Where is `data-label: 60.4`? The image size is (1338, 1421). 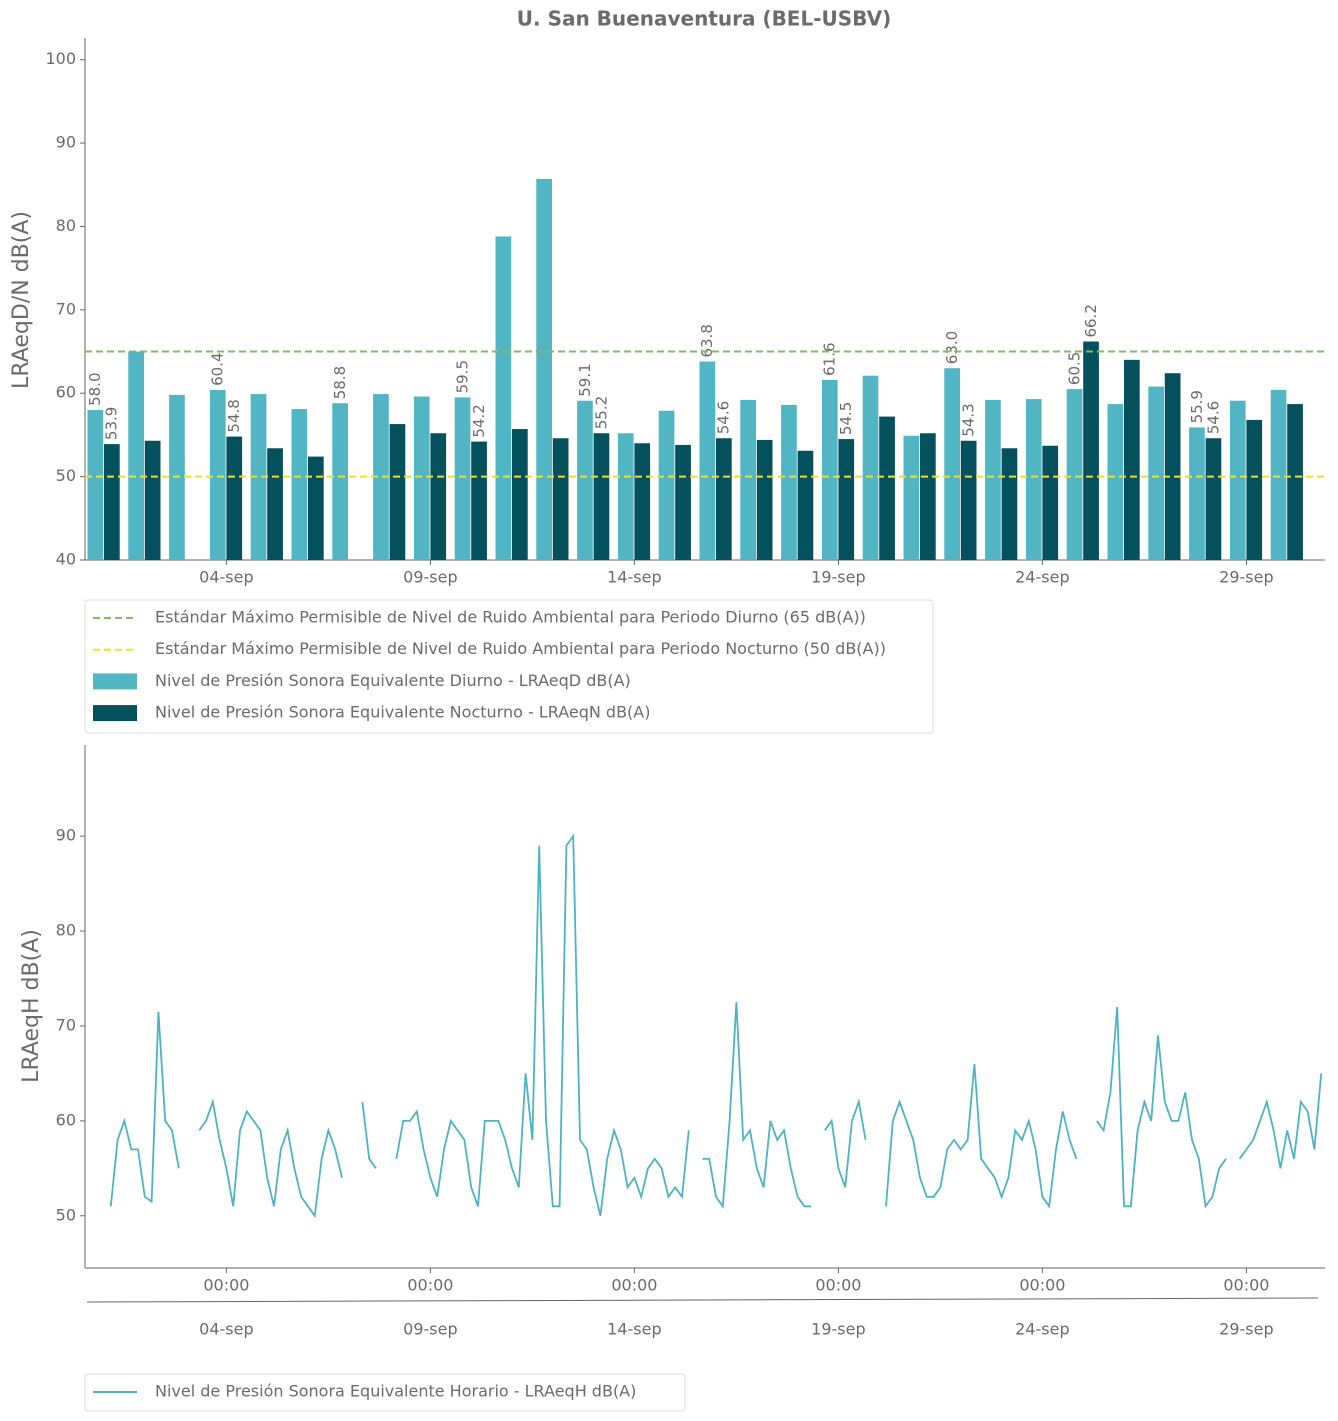
data-label: 60.4 is located at coordinates (218, 368).